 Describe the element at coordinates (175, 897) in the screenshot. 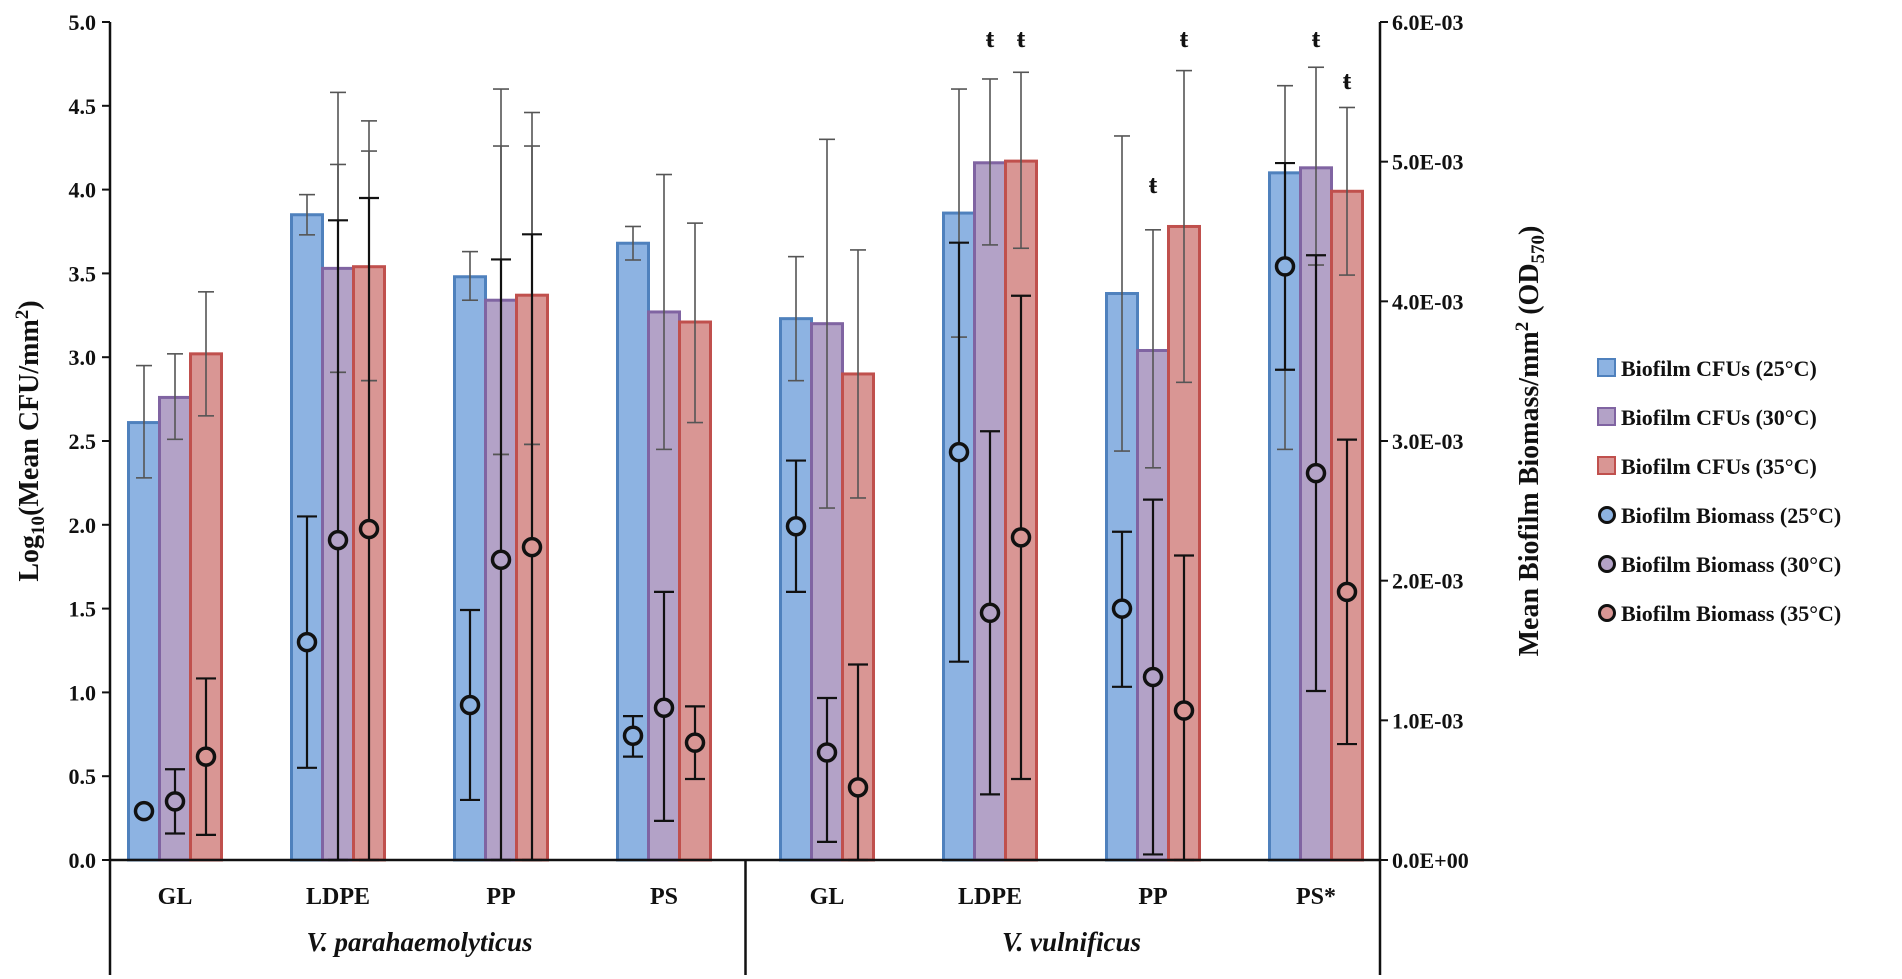

I see `category-label: GL` at that location.